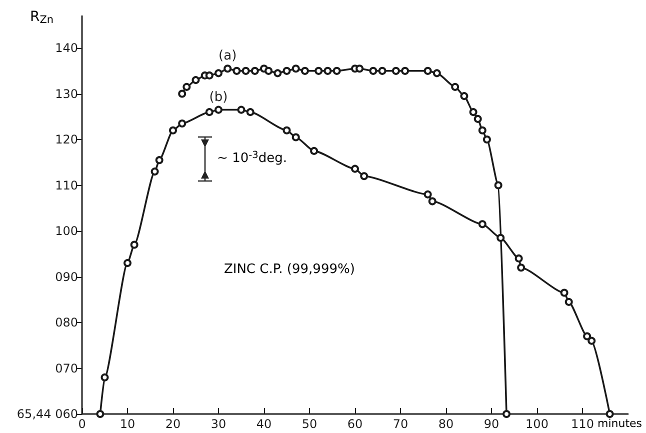 The image size is (646, 433). What do you see at coordinates (66, 368) in the screenshot?
I see `y-tick-label: 070` at bounding box center [66, 368].